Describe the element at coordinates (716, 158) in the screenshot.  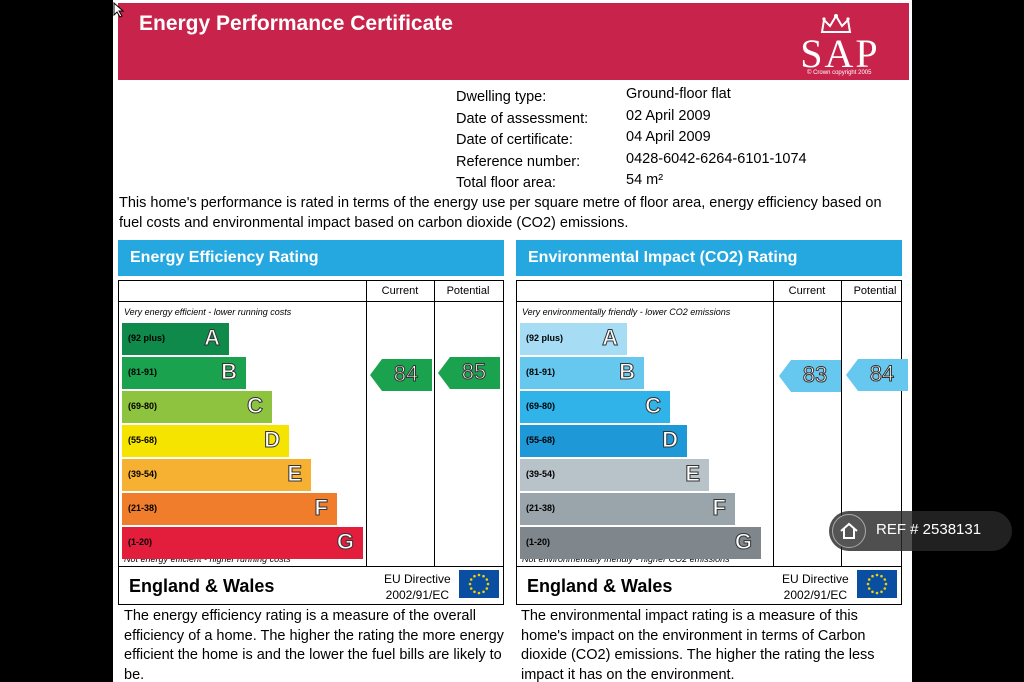
I see `info-value: 0428-6042-6264-6101-1074` at that location.